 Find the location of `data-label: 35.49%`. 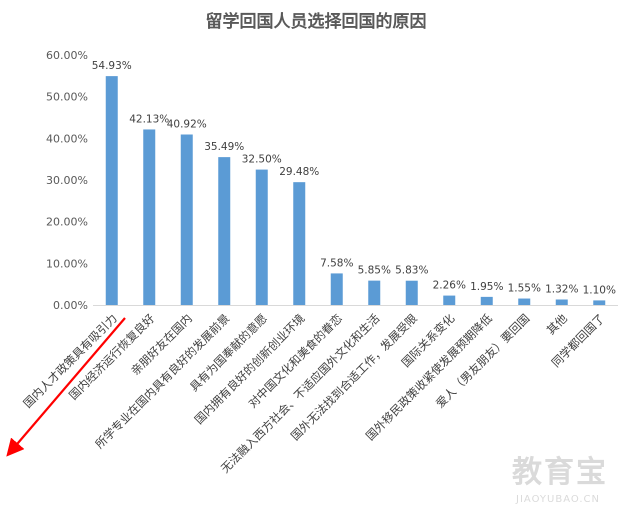

data-label: 35.49% is located at coordinates (224, 147).